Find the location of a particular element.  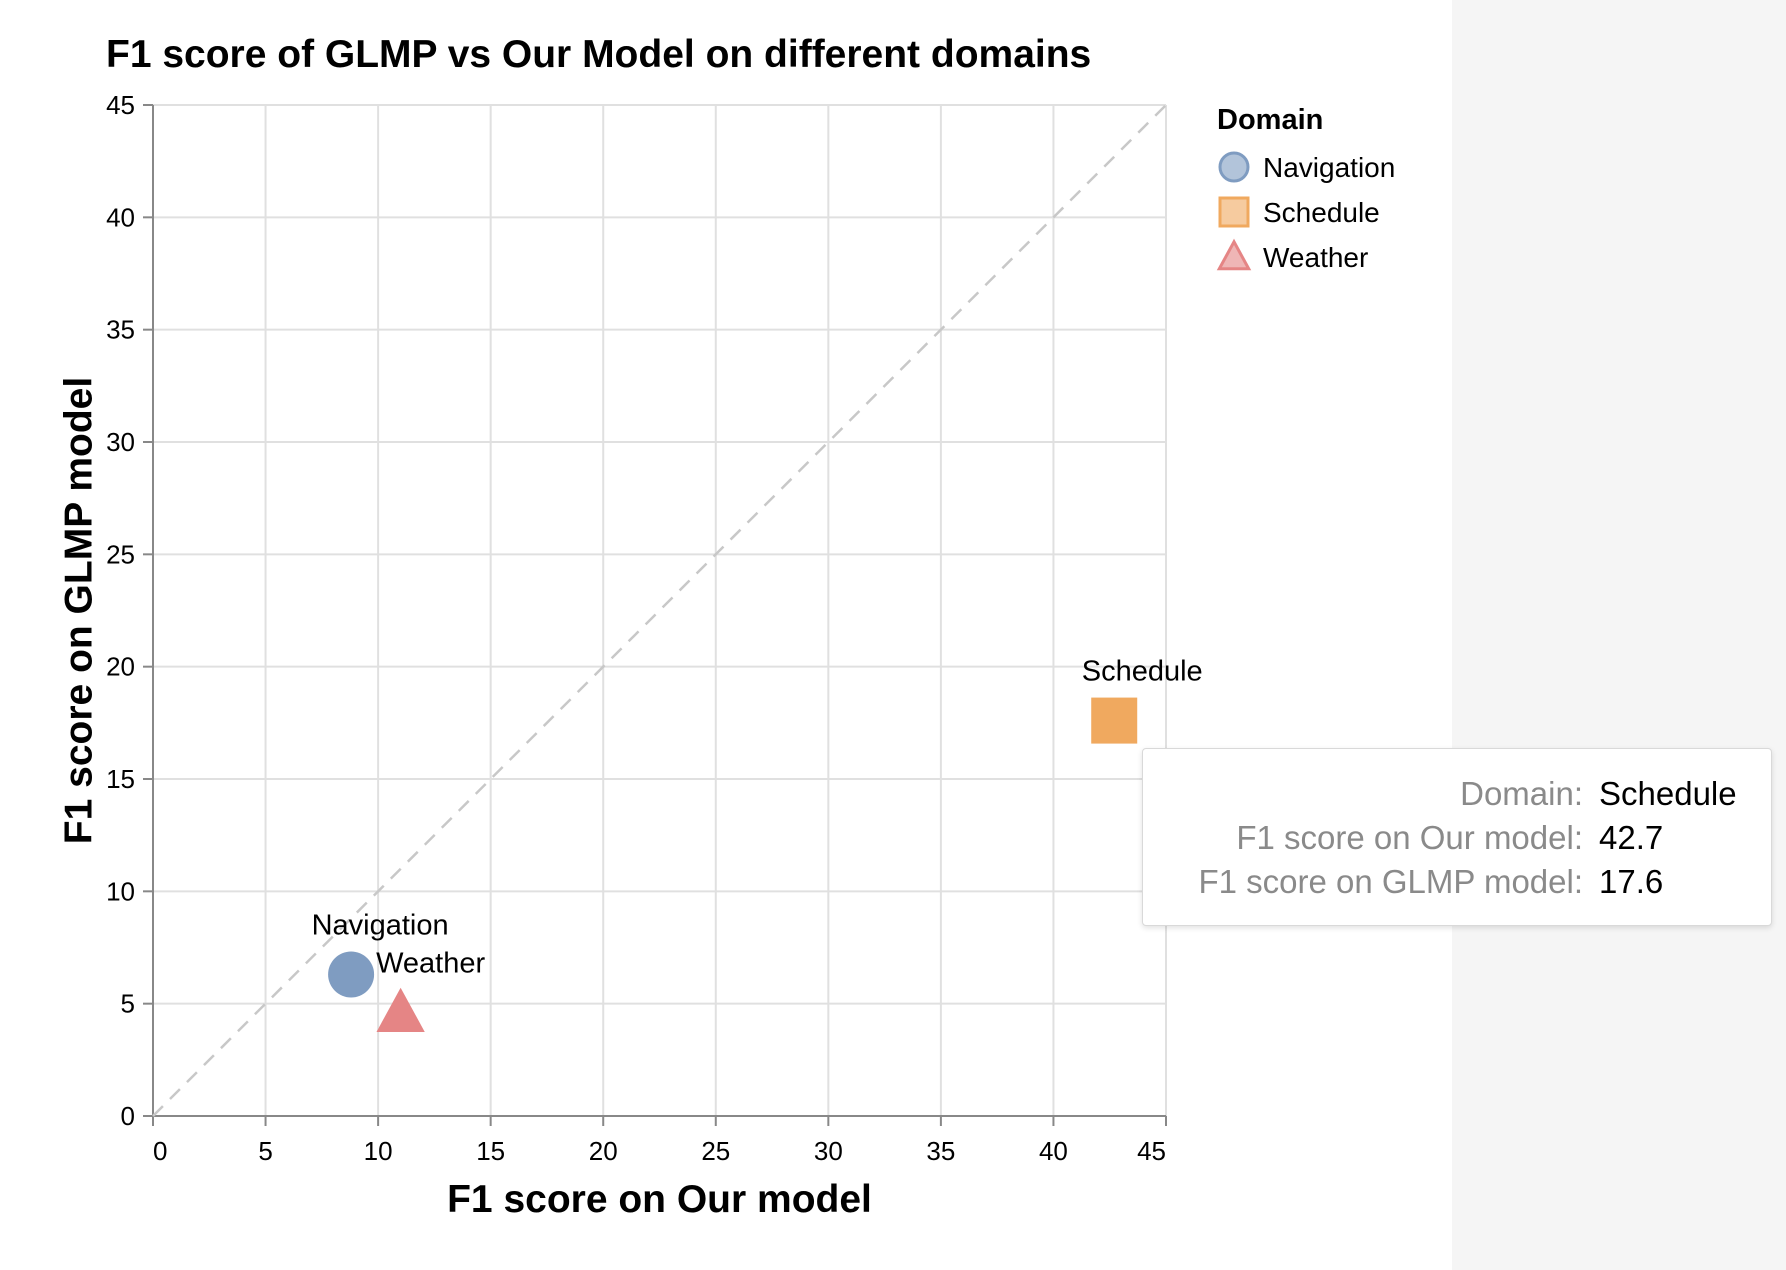

legend-label-navigation: Navigation is located at coordinates (1329, 167).